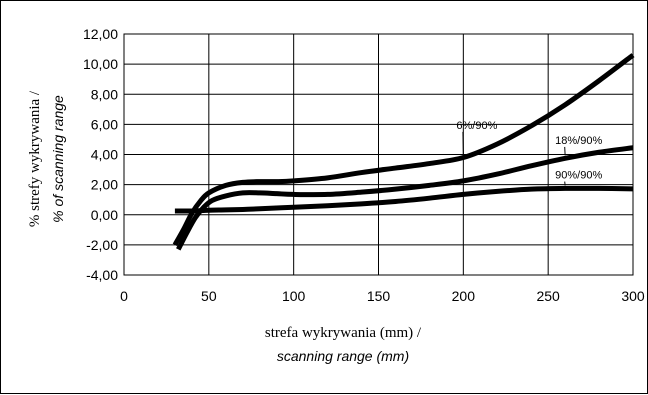 Image resolution: width=648 pixels, height=395 pixels. I want to click on x-tick-label: 50, so click(209, 296).